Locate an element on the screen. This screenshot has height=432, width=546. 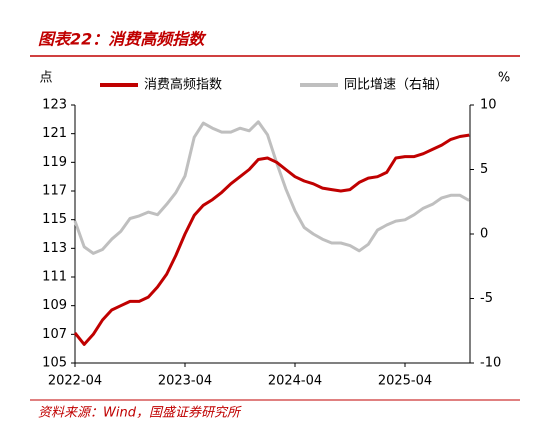
y2-tick-label: 10 is located at coordinates (488, 105).